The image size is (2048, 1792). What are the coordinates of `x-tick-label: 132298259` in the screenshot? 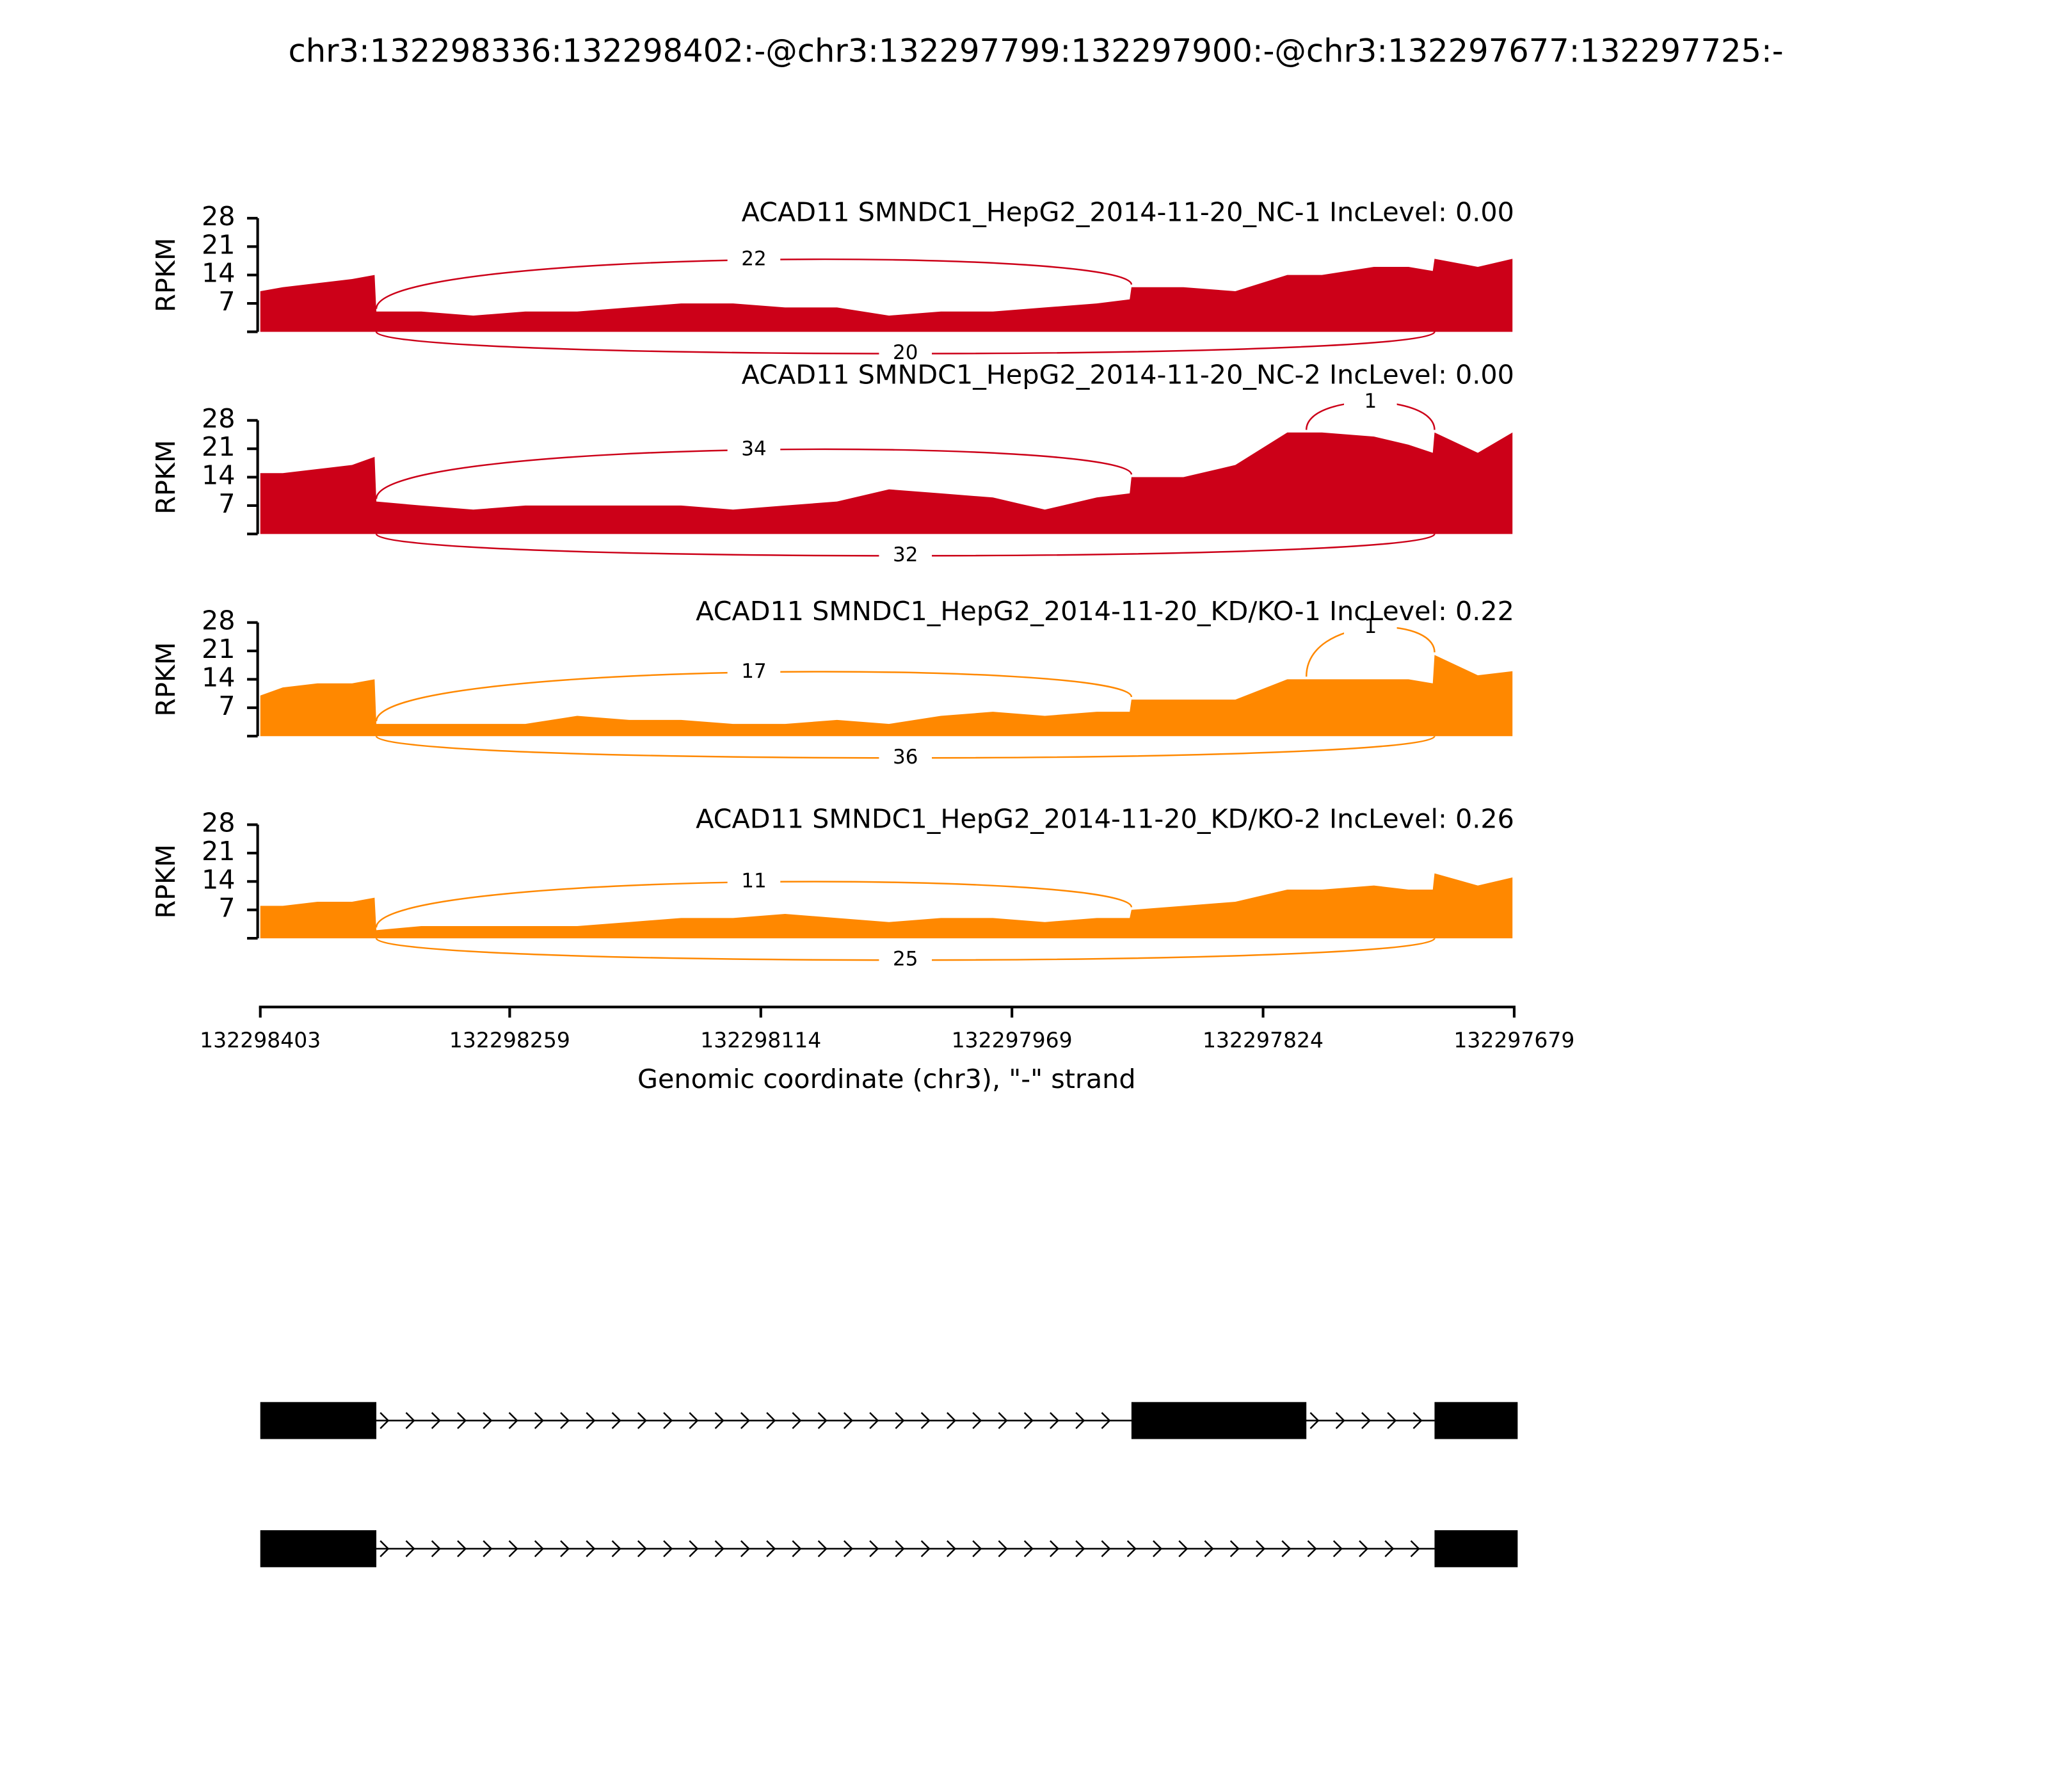 It's located at (509, 1040).